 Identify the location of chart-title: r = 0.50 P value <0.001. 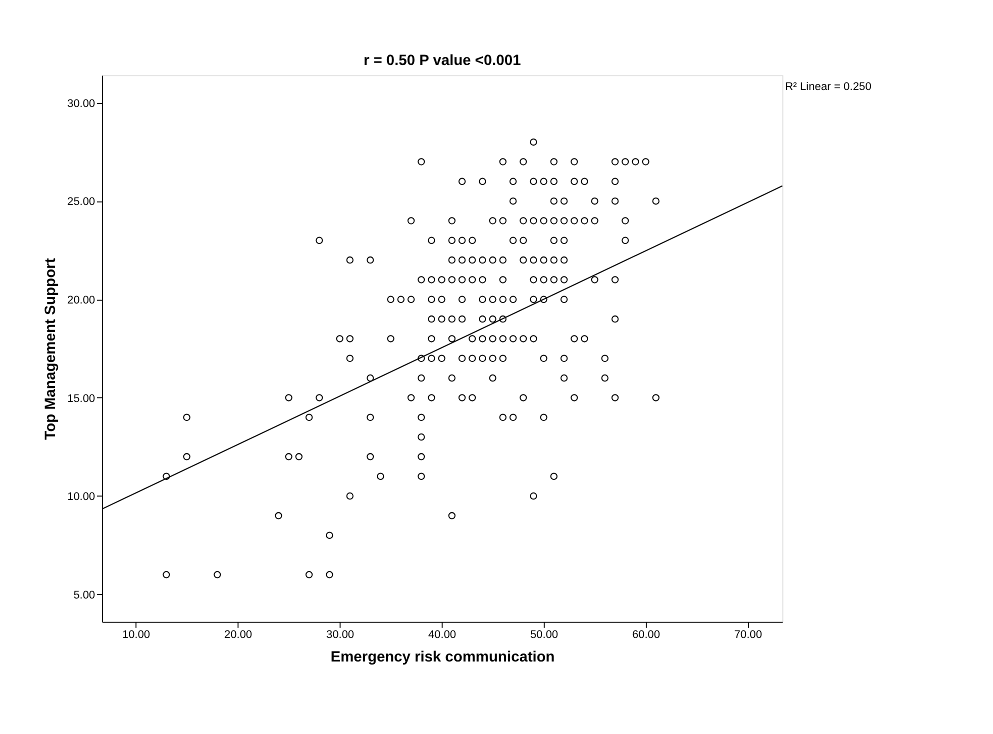
(442, 61).